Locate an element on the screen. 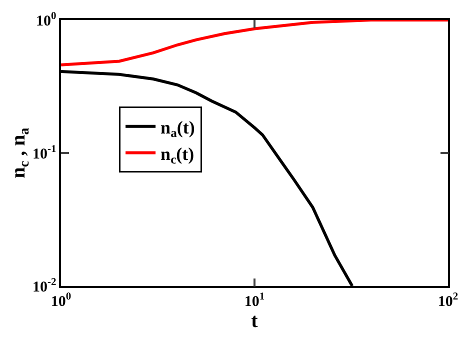  x-tick-label: 10$^{1}$ is located at coordinates (254, 300).